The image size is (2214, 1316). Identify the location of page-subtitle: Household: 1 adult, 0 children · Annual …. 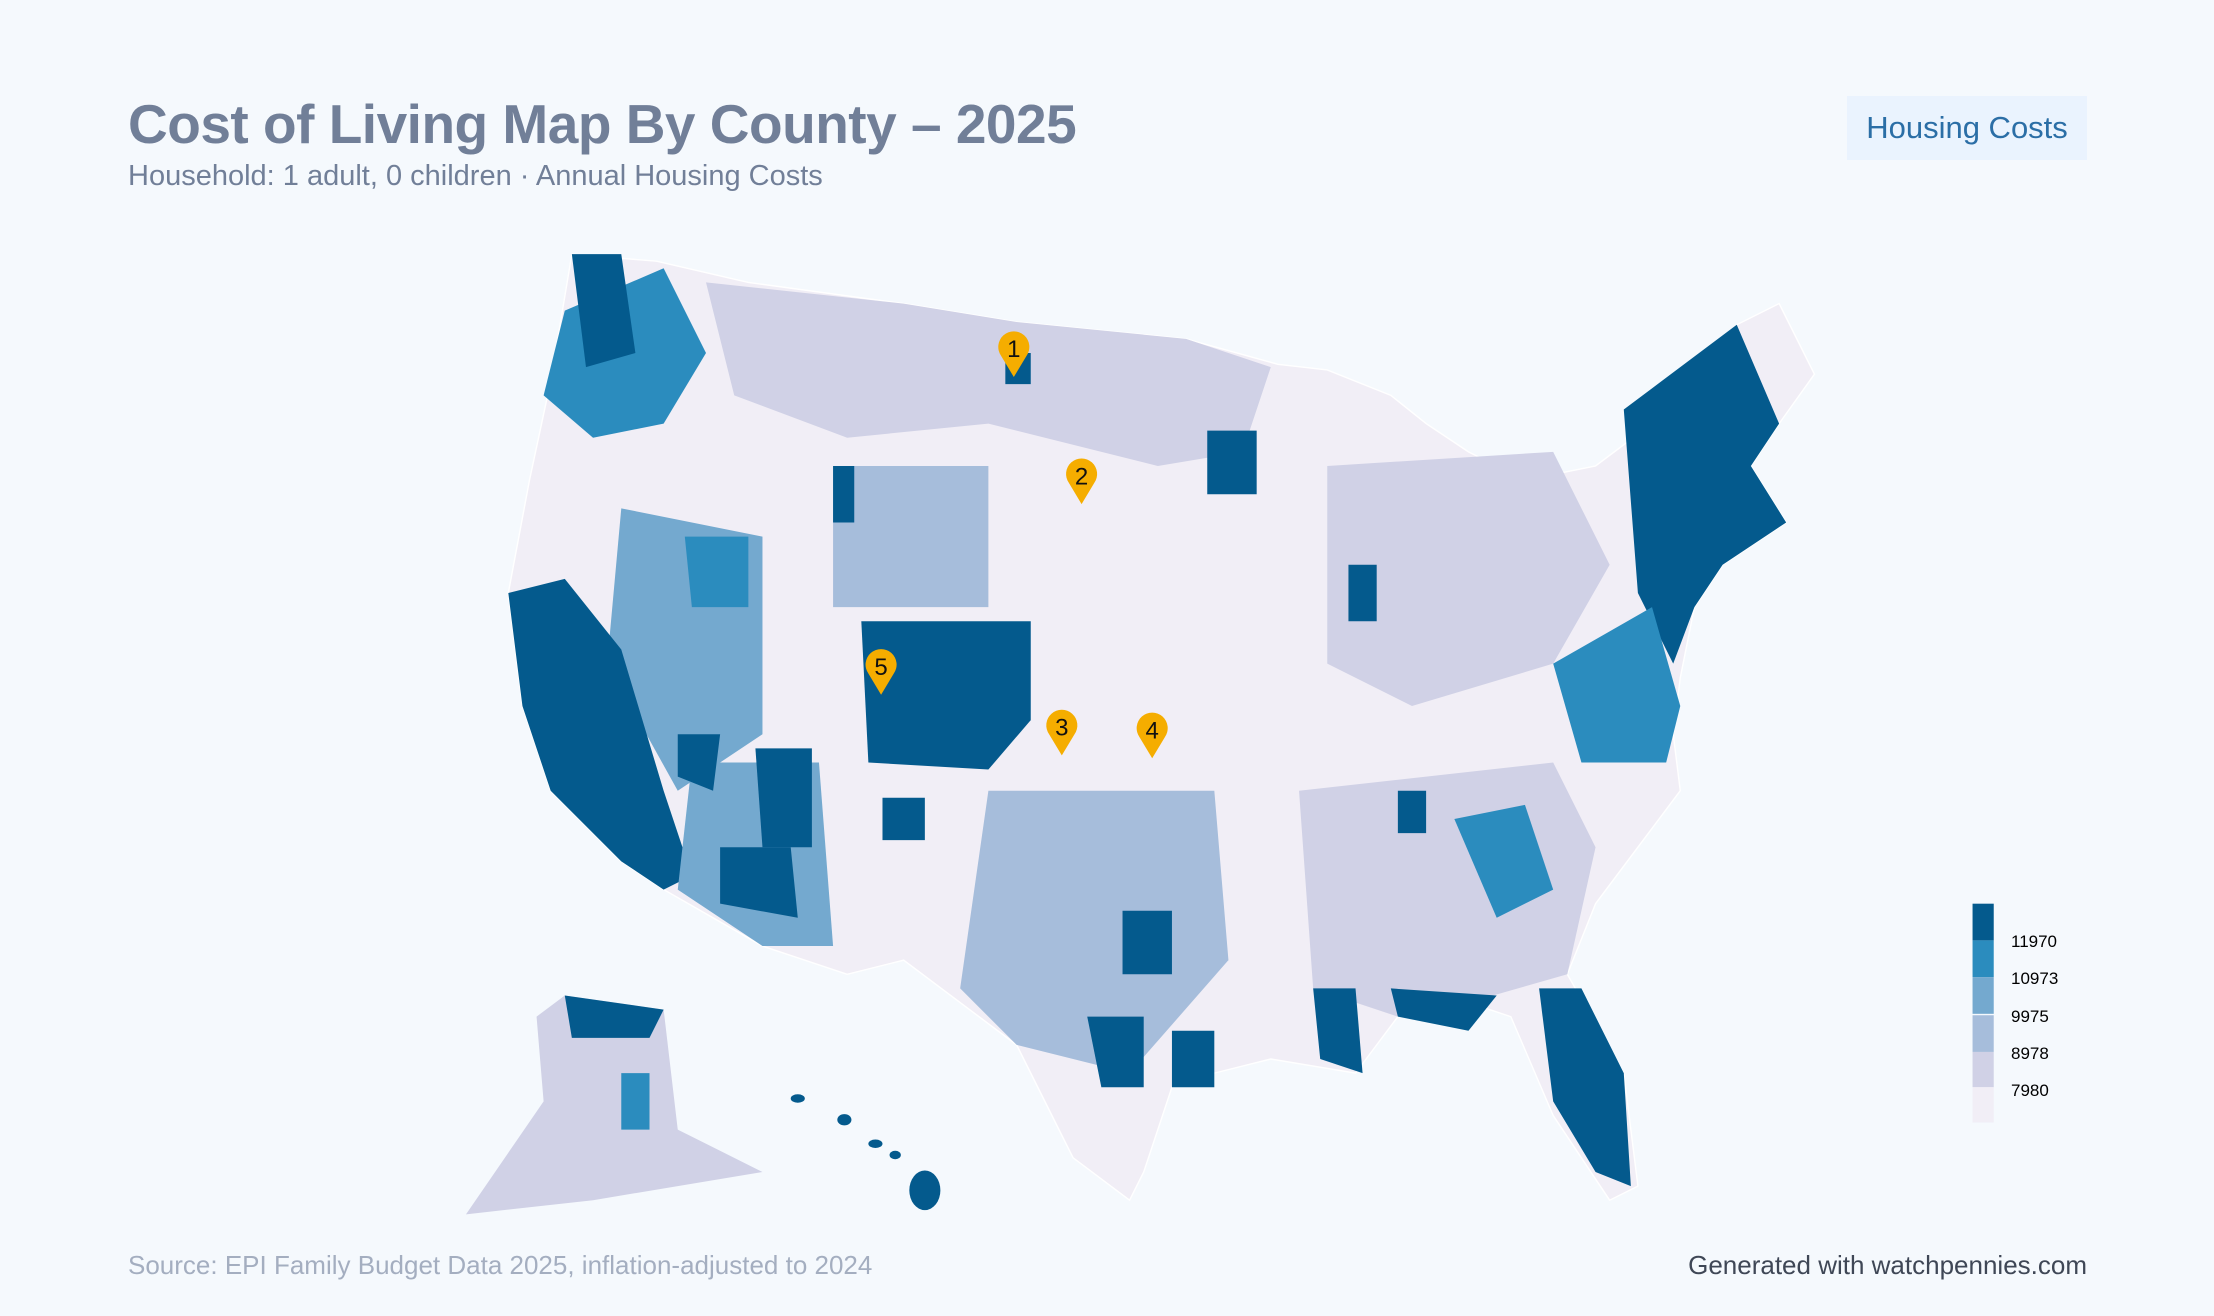
(475, 176).